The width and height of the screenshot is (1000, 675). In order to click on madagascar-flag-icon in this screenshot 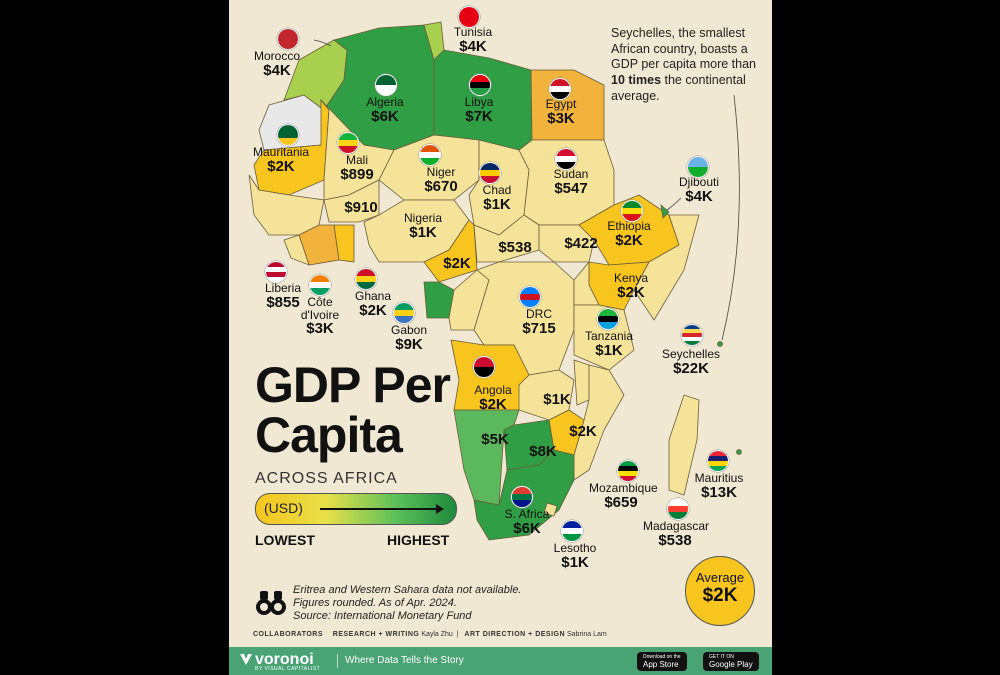, I will do `click(678, 509)`.